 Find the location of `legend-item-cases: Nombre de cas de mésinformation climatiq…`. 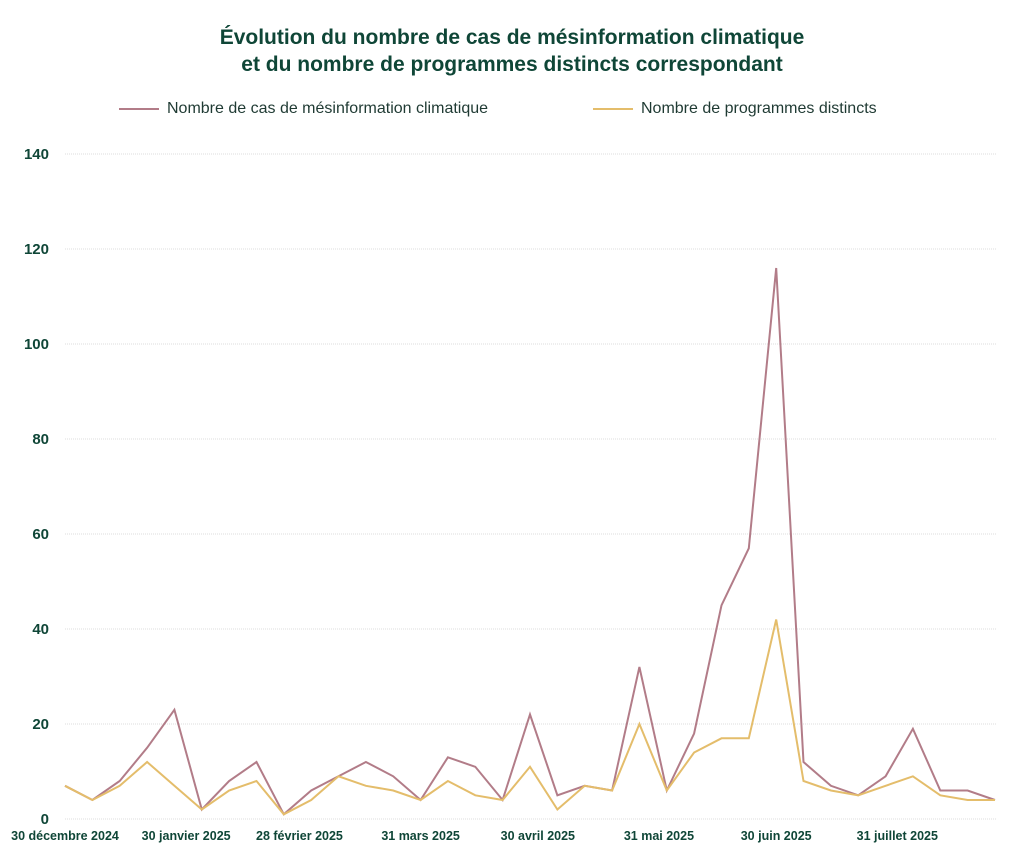

legend-item-cases: Nombre de cas de mésinformation climatiq… is located at coordinates (303, 109).